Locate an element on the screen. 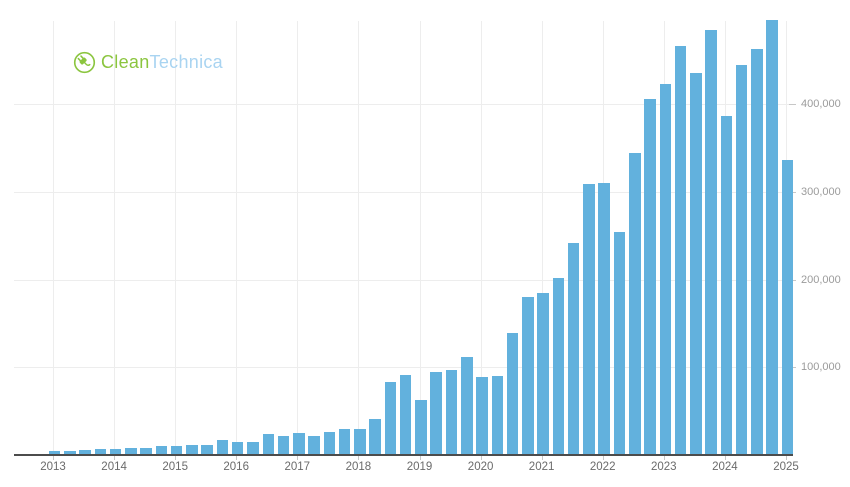 The width and height of the screenshot is (850, 487). x-axis-year-label: 2023 is located at coordinates (664, 467).